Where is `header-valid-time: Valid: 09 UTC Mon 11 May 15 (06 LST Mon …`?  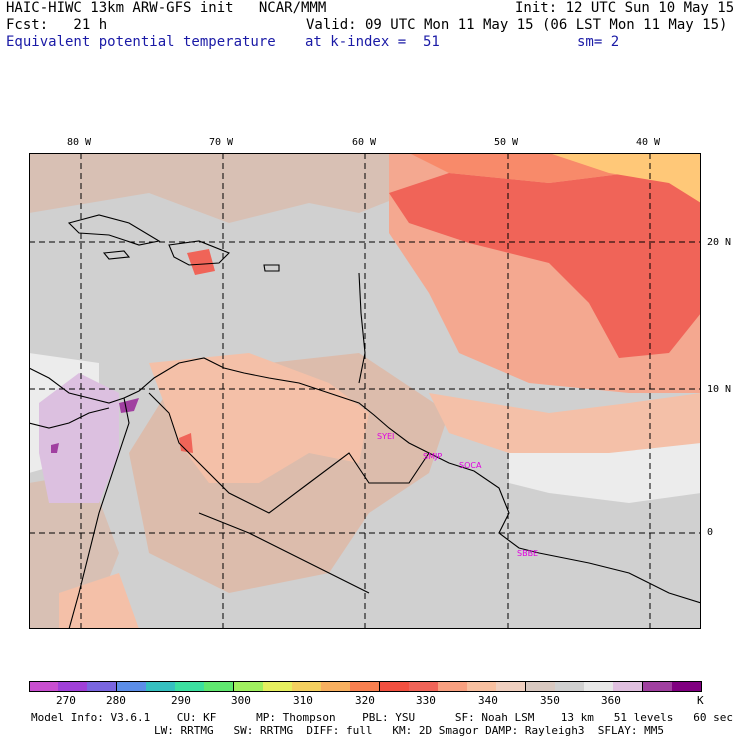 header-valid-time: Valid: 09 UTC Mon 11 May 15 (06 LST Mon … is located at coordinates (517, 25).